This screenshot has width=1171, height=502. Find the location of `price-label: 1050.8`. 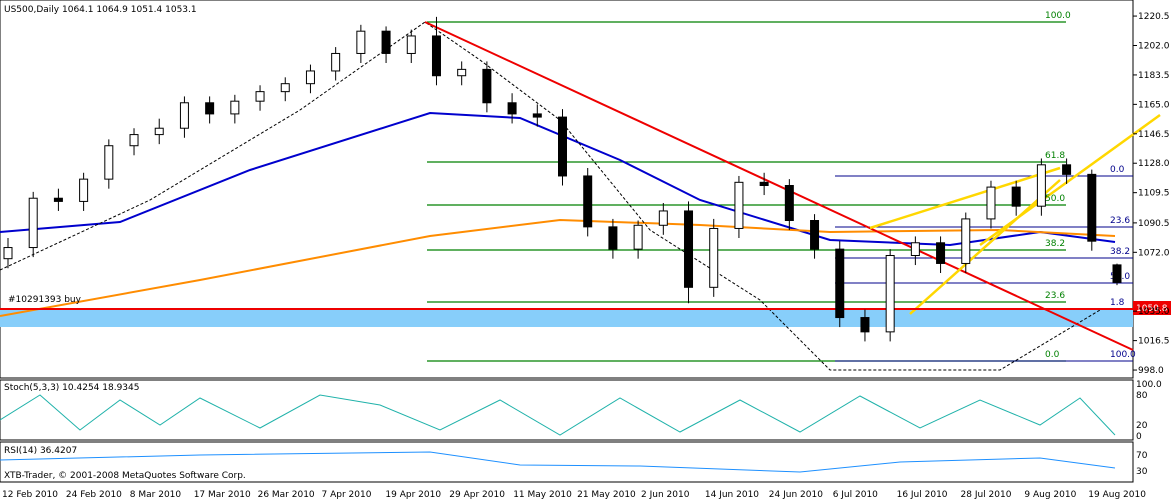

price-label: 1050.8 is located at coordinates (1152, 309).